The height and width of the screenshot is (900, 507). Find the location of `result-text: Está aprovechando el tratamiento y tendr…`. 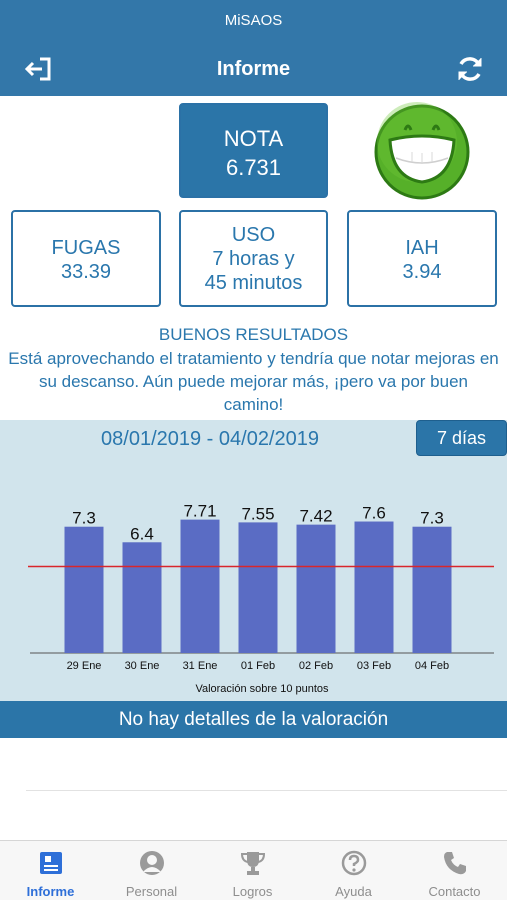

result-text: Está aprovechando el tratamiento y tendr… is located at coordinates (253, 381).